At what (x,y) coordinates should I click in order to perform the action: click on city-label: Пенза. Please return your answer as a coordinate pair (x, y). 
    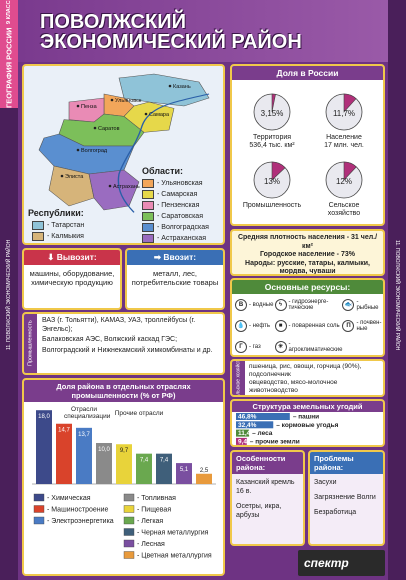
    Looking at the image, I should click on (89, 107).